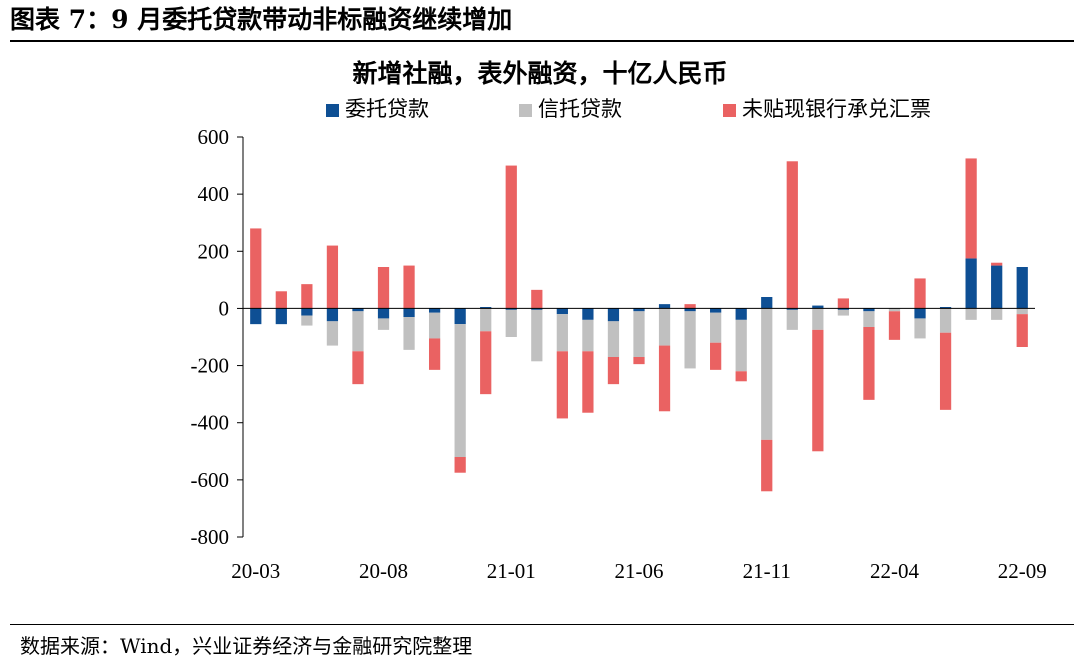  What do you see at coordinates (214, 137) in the screenshot?
I see `y-tick-label: 600` at bounding box center [214, 137].